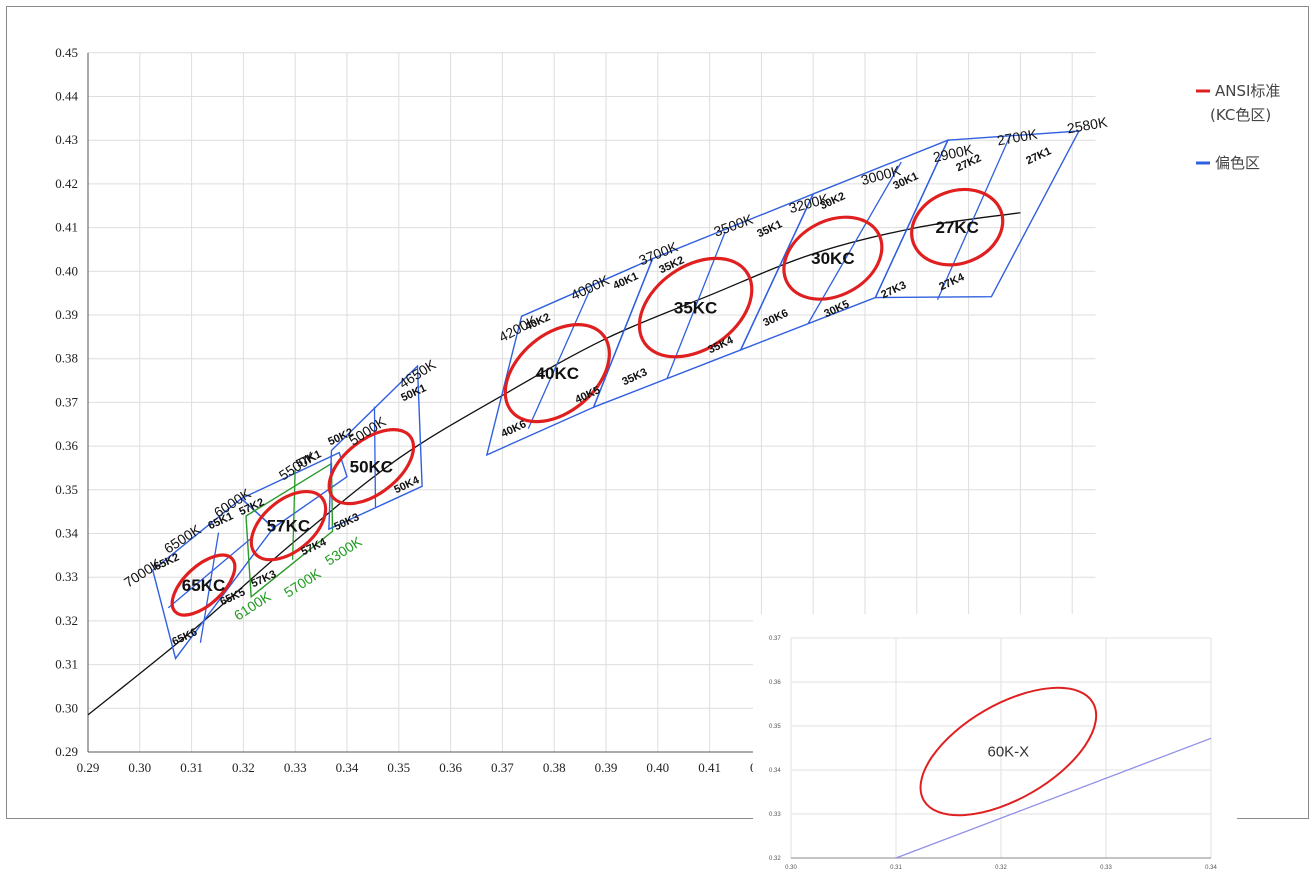  Describe the element at coordinates (775, 318) in the screenshot. I see `bin-label: 30K6` at that location.